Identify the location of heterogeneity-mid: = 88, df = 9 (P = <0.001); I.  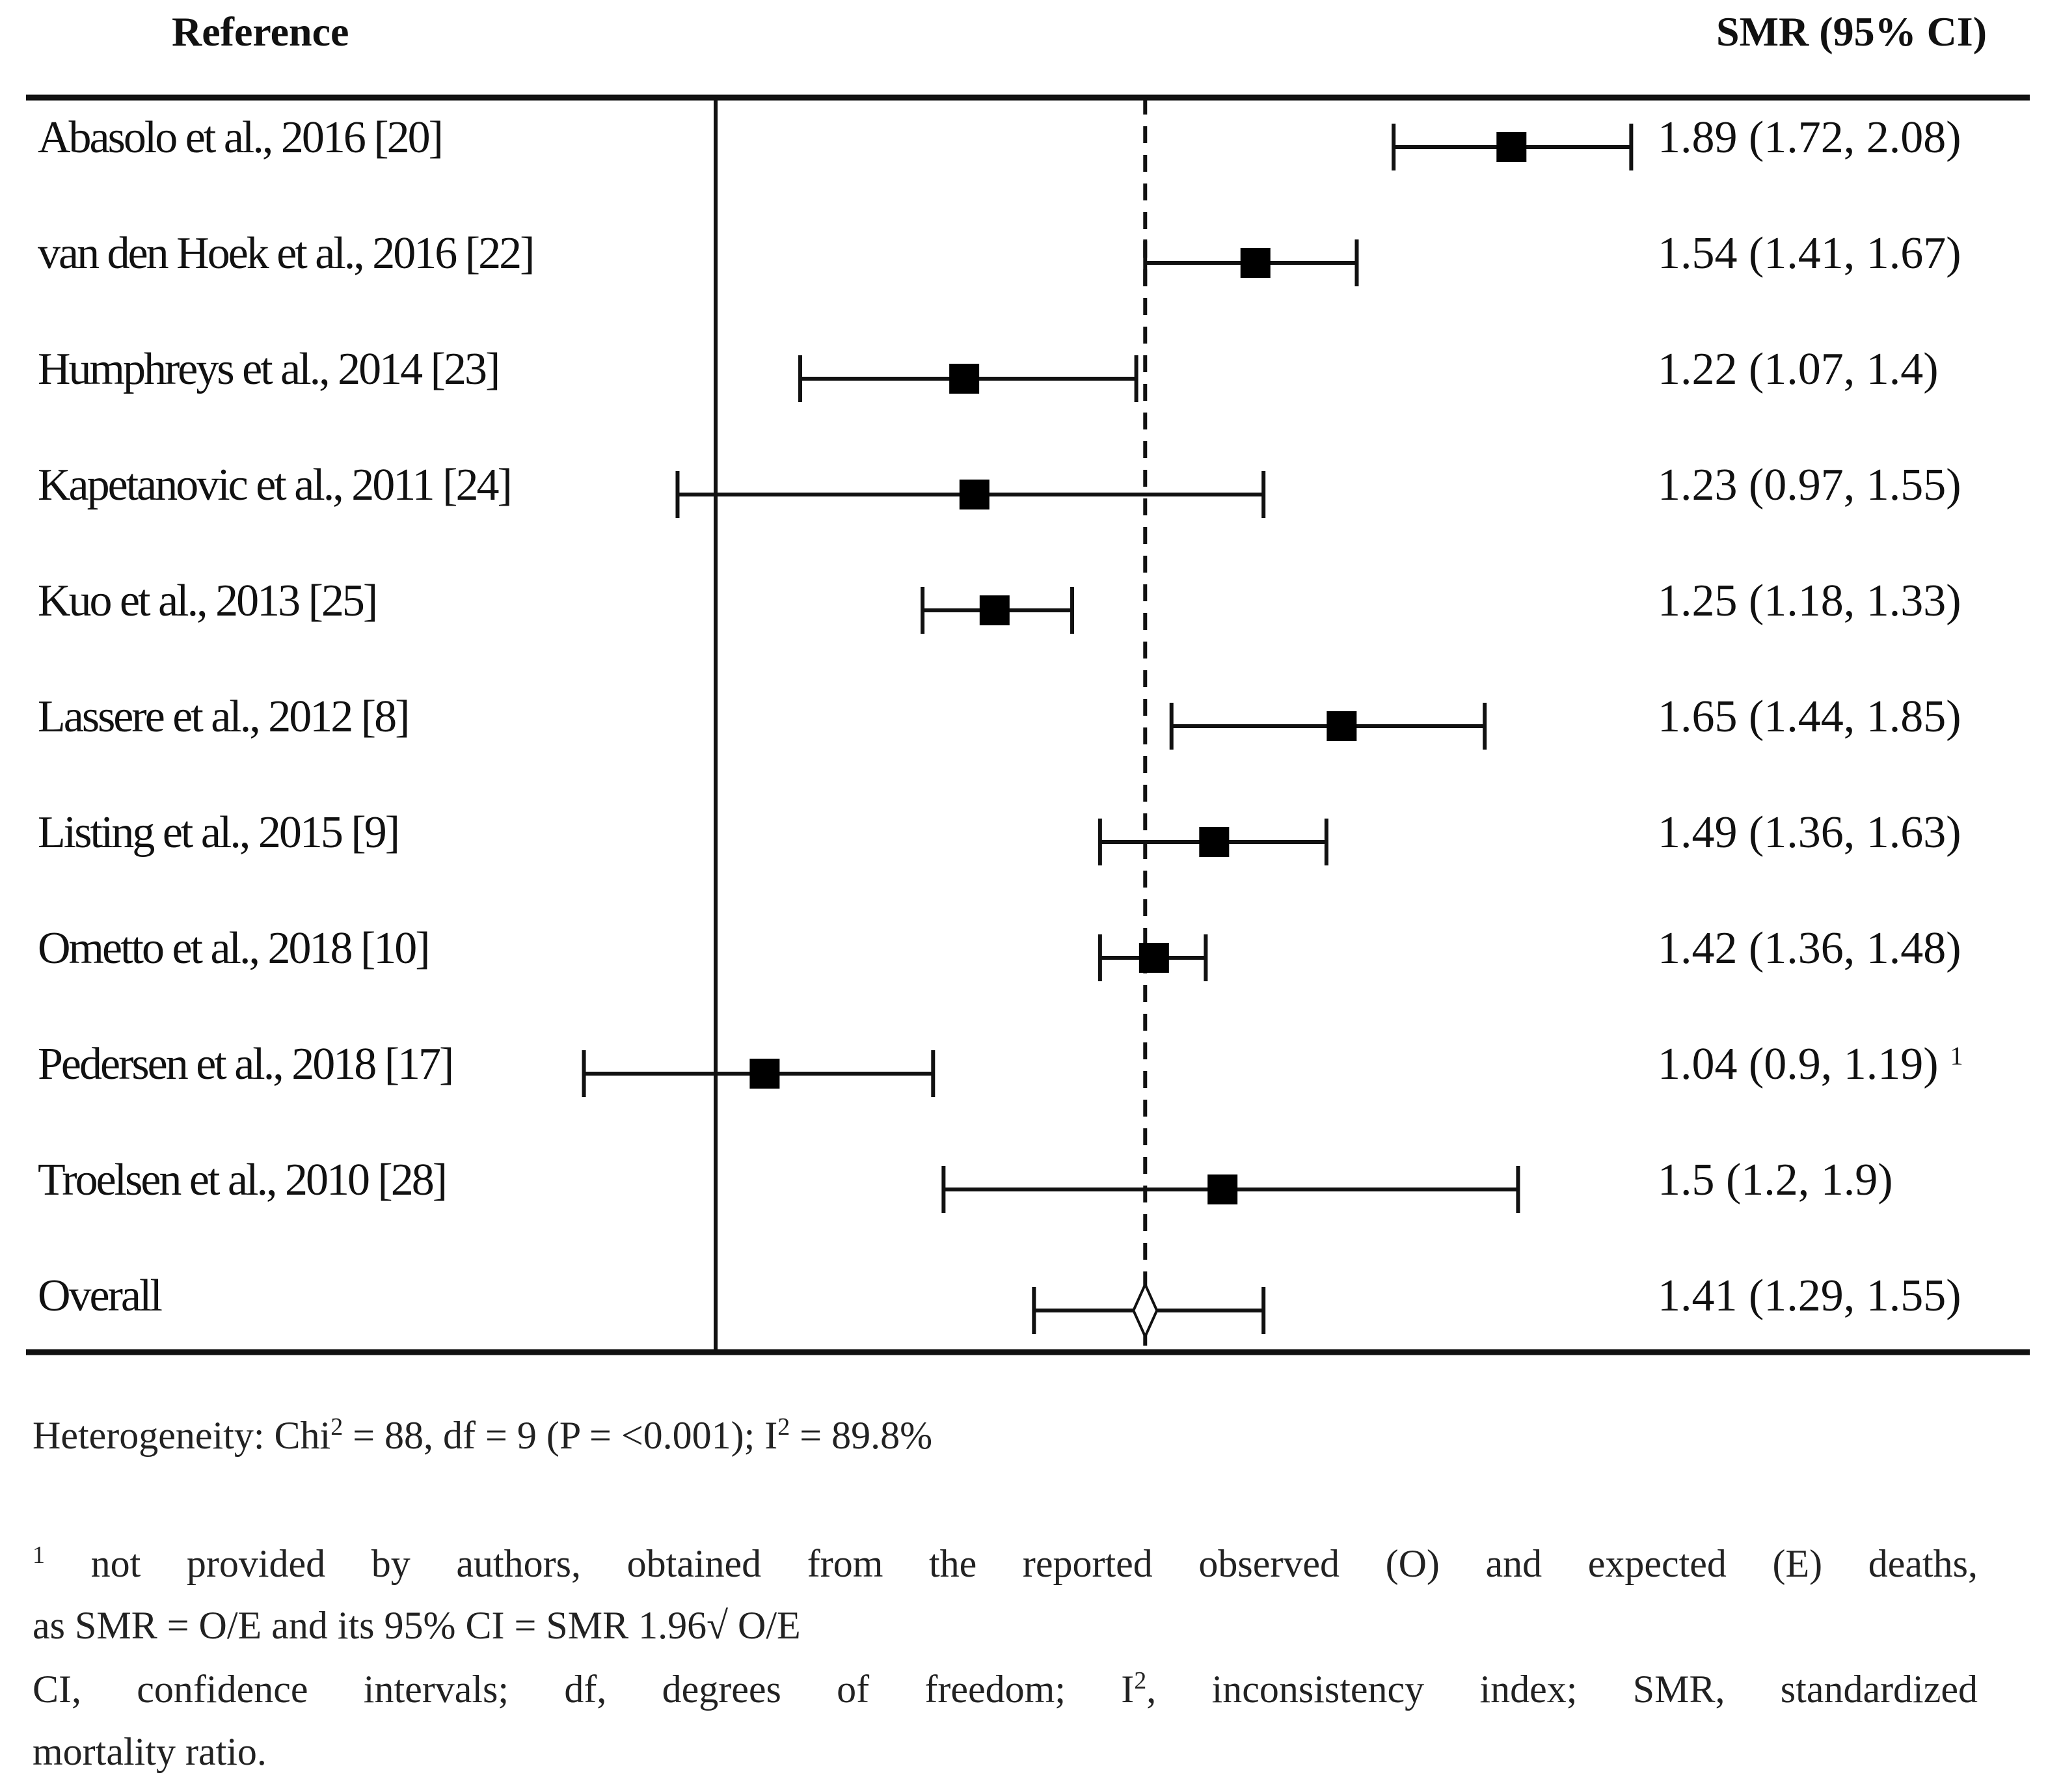
(560, 1435).